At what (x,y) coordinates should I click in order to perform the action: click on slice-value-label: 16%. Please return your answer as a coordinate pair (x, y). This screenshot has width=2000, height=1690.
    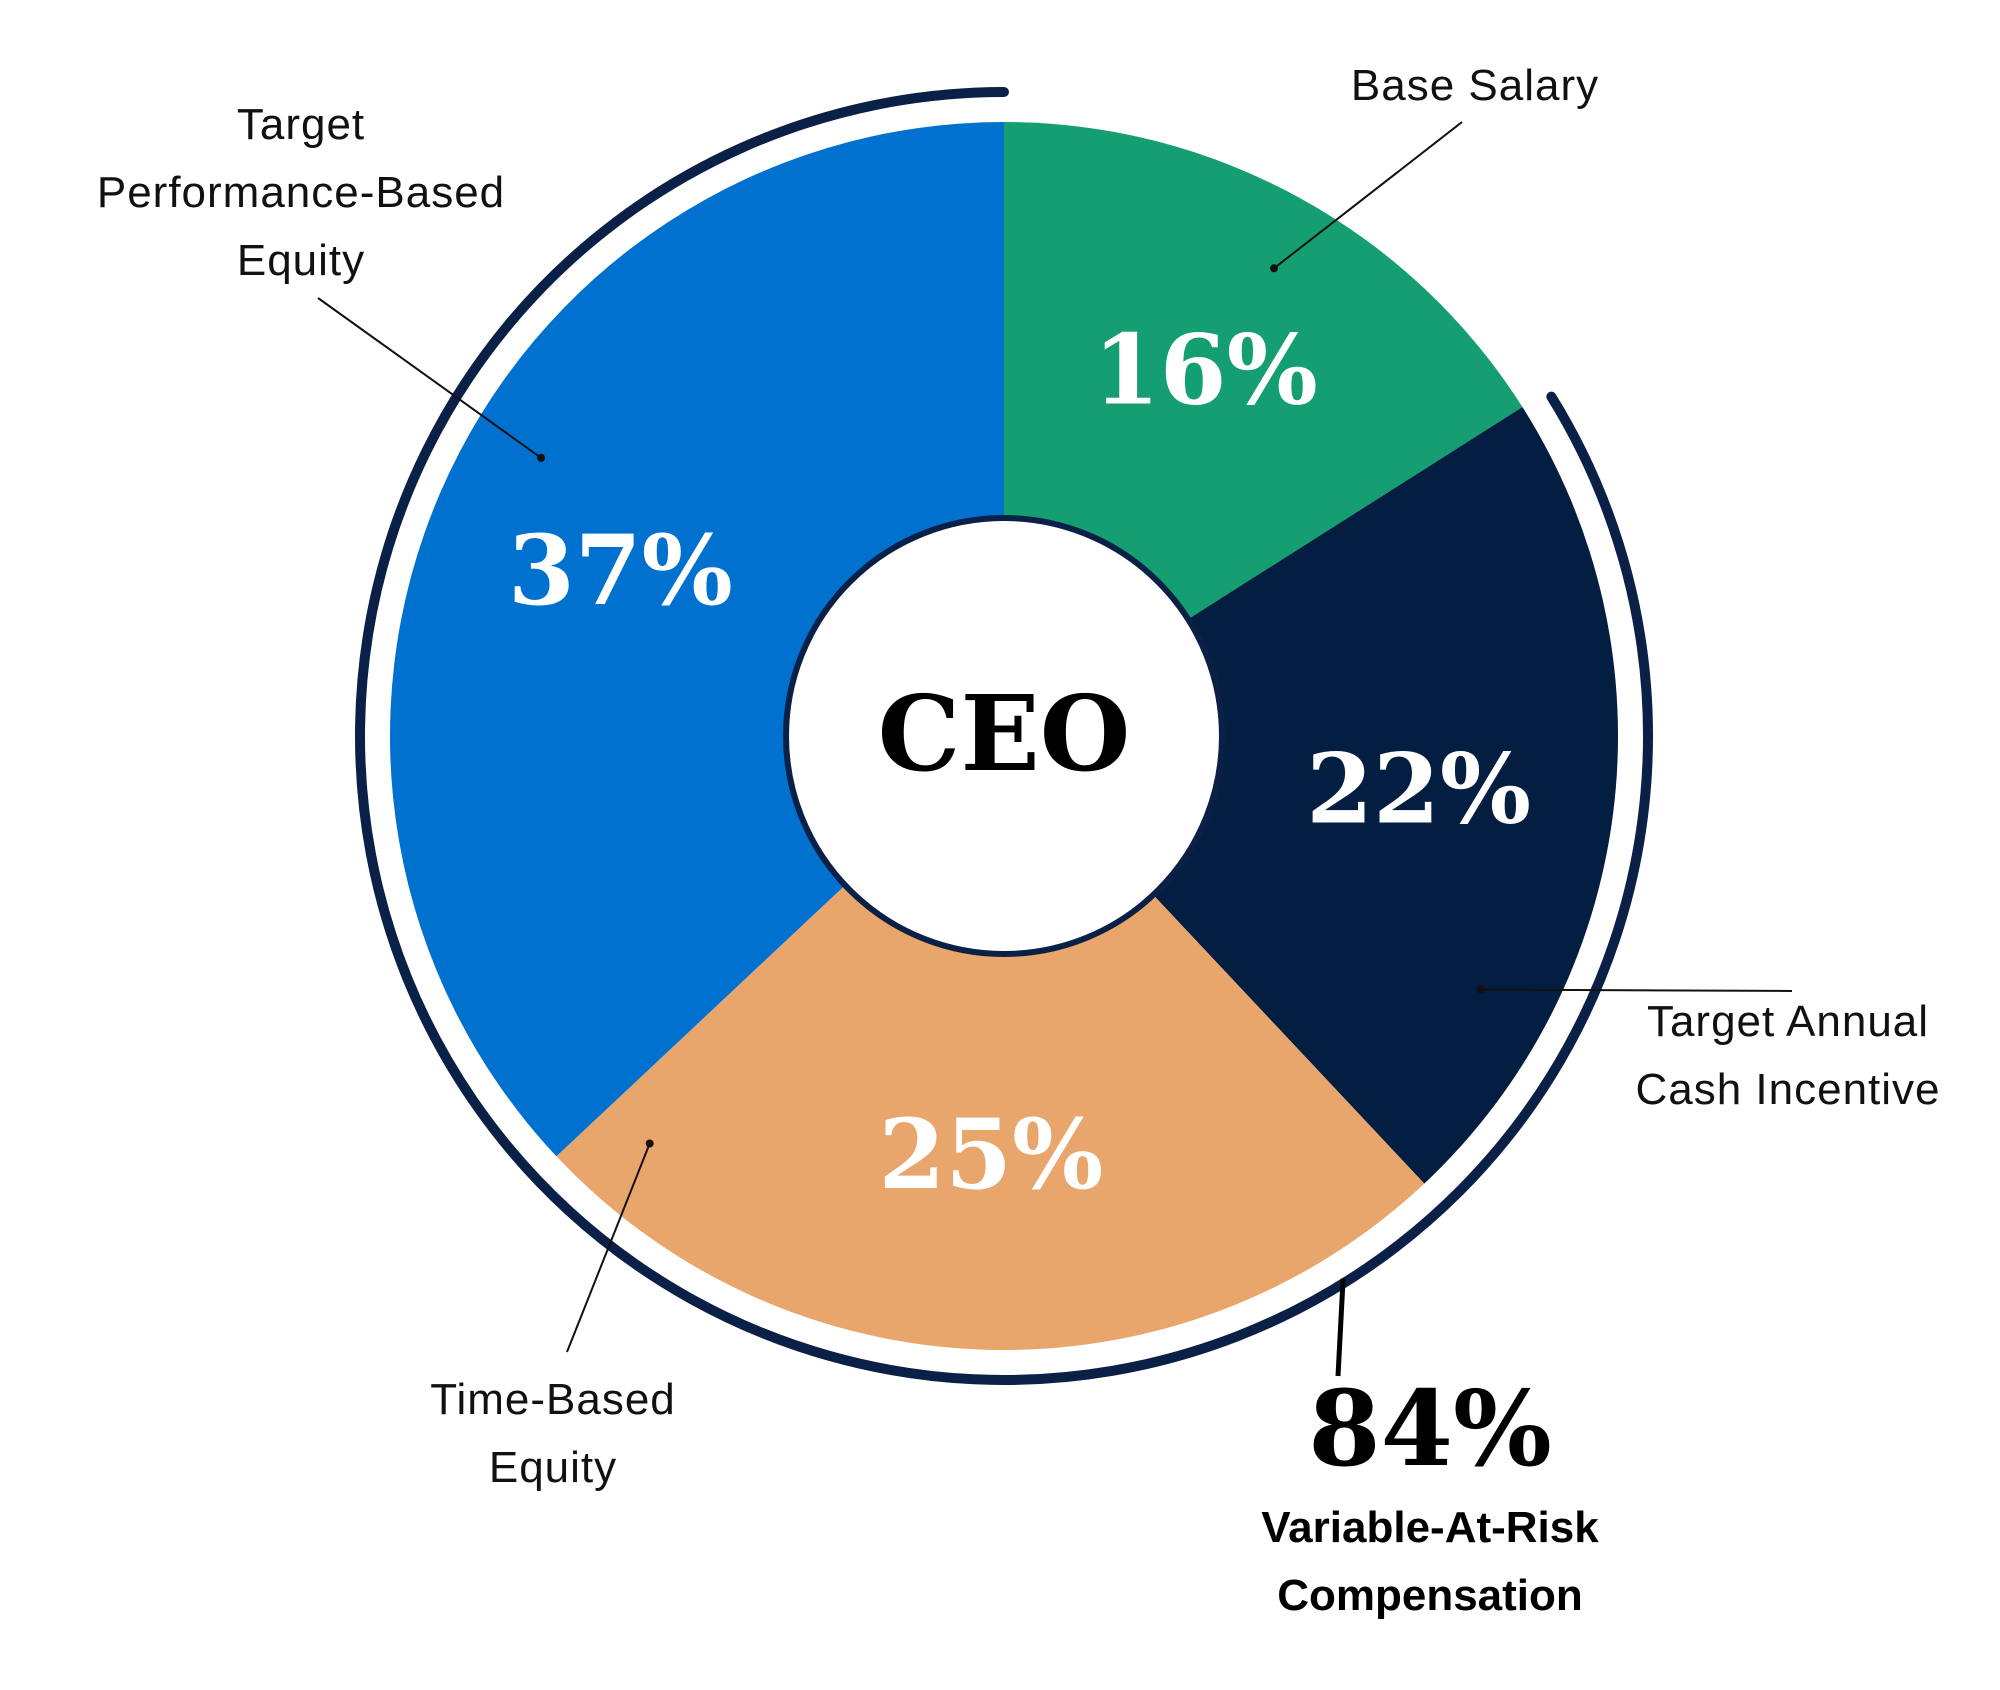
    Looking at the image, I should click on (1205, 370).